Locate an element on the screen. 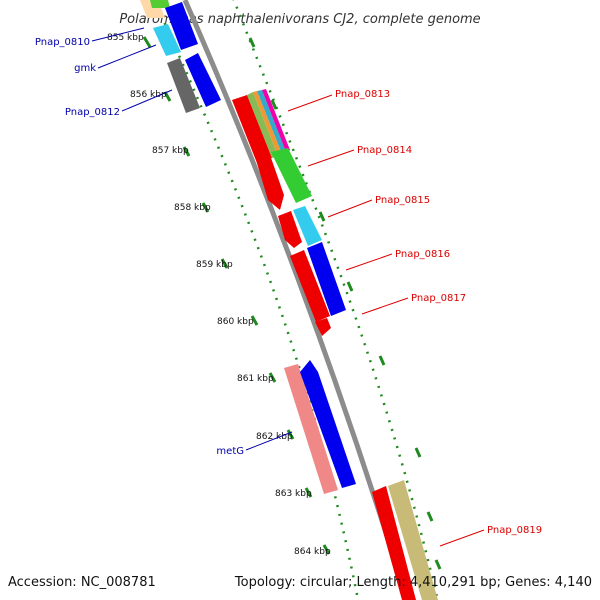 Image resolution: width=600 pixels, height=600 pixels. gene-pnap-0813-stripe-orange is located at coordinates (267, 123).